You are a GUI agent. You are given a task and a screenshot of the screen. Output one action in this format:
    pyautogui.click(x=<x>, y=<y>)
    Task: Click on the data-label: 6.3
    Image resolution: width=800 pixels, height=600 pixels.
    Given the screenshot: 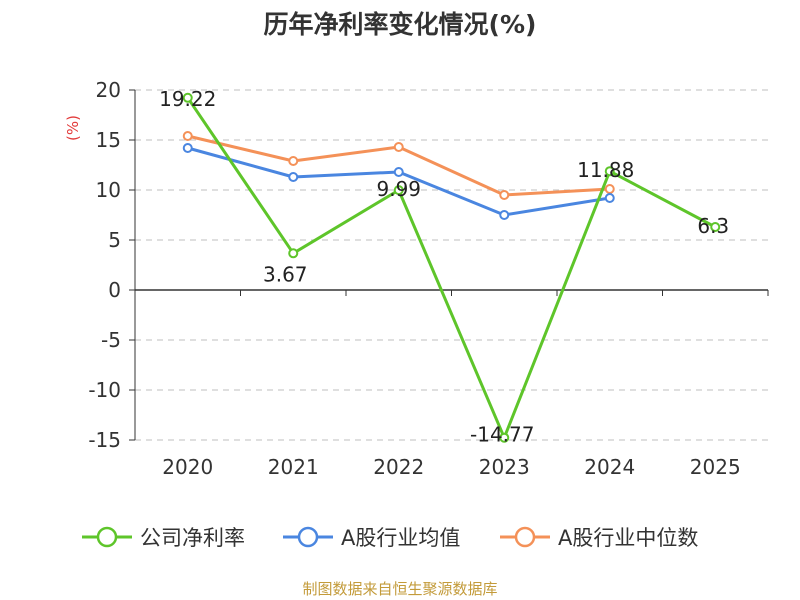 What is the action you would take?
    pyautogui.click(x=713, y=226)
    